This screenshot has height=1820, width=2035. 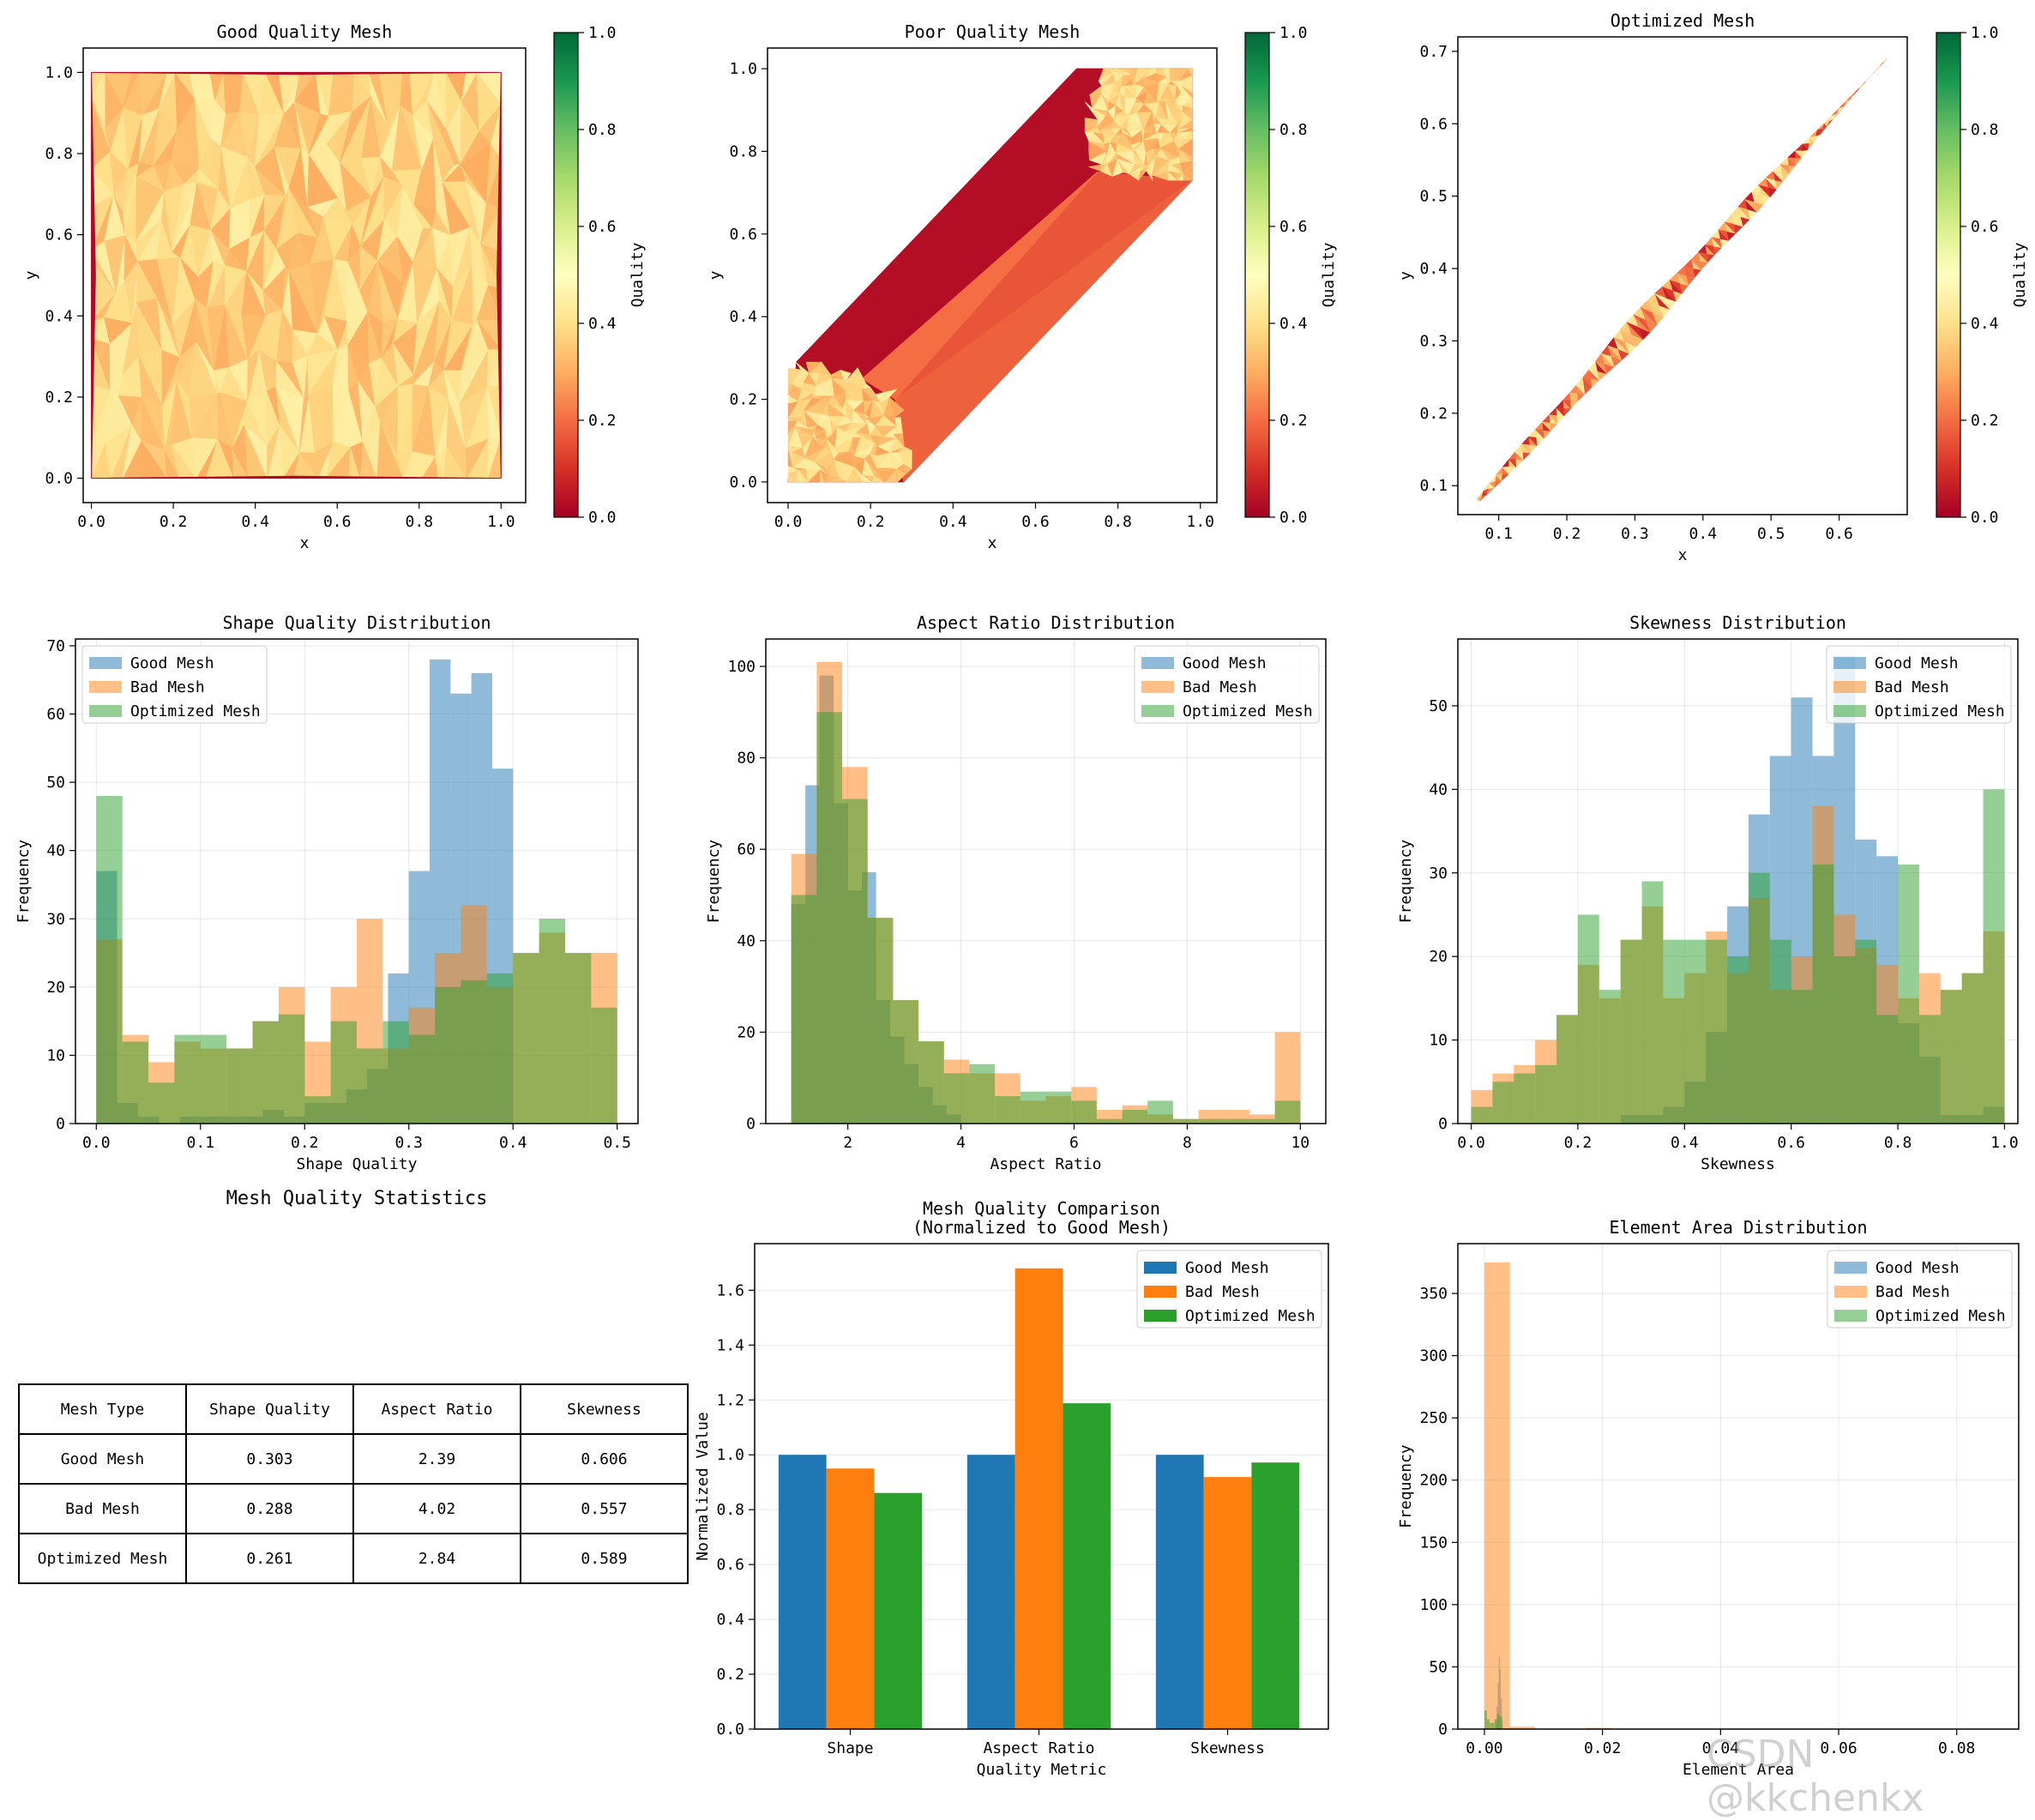 I want to click on table-cell: 0.589, so click(x=604, y=1558).